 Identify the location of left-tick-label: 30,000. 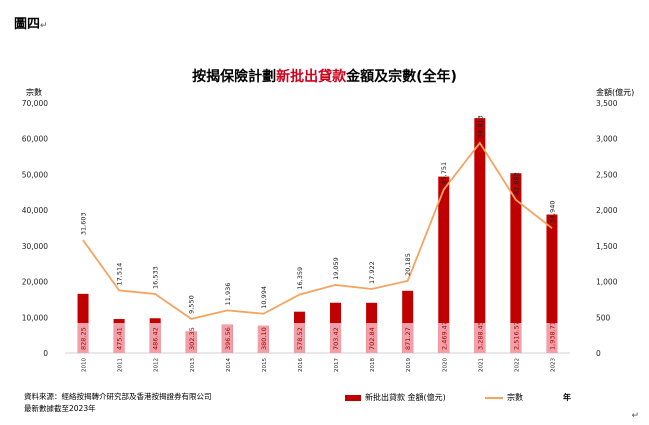
(35, 246).